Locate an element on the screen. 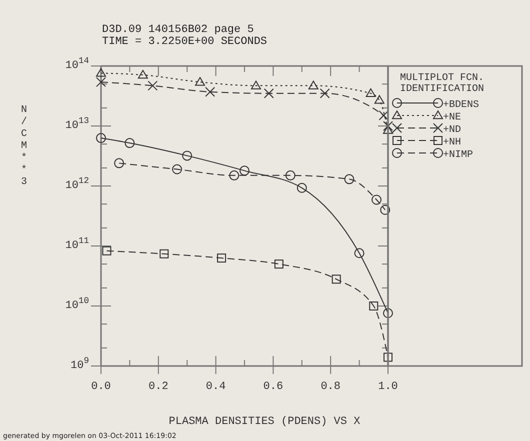 The image size is (530, 441). x-tick-label: 0.8 is located at coordinates (330, 387).